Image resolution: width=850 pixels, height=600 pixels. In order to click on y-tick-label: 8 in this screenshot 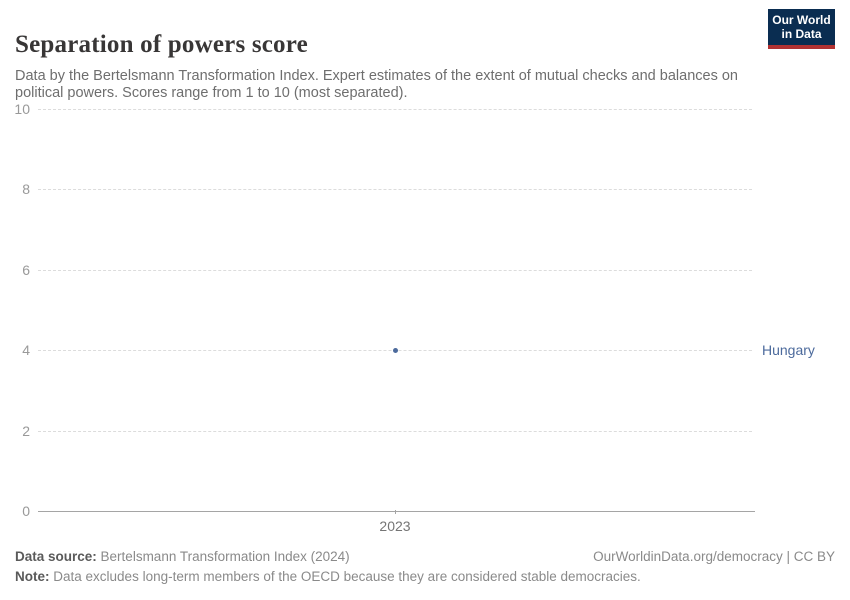, I will do `click(26, 189)`.